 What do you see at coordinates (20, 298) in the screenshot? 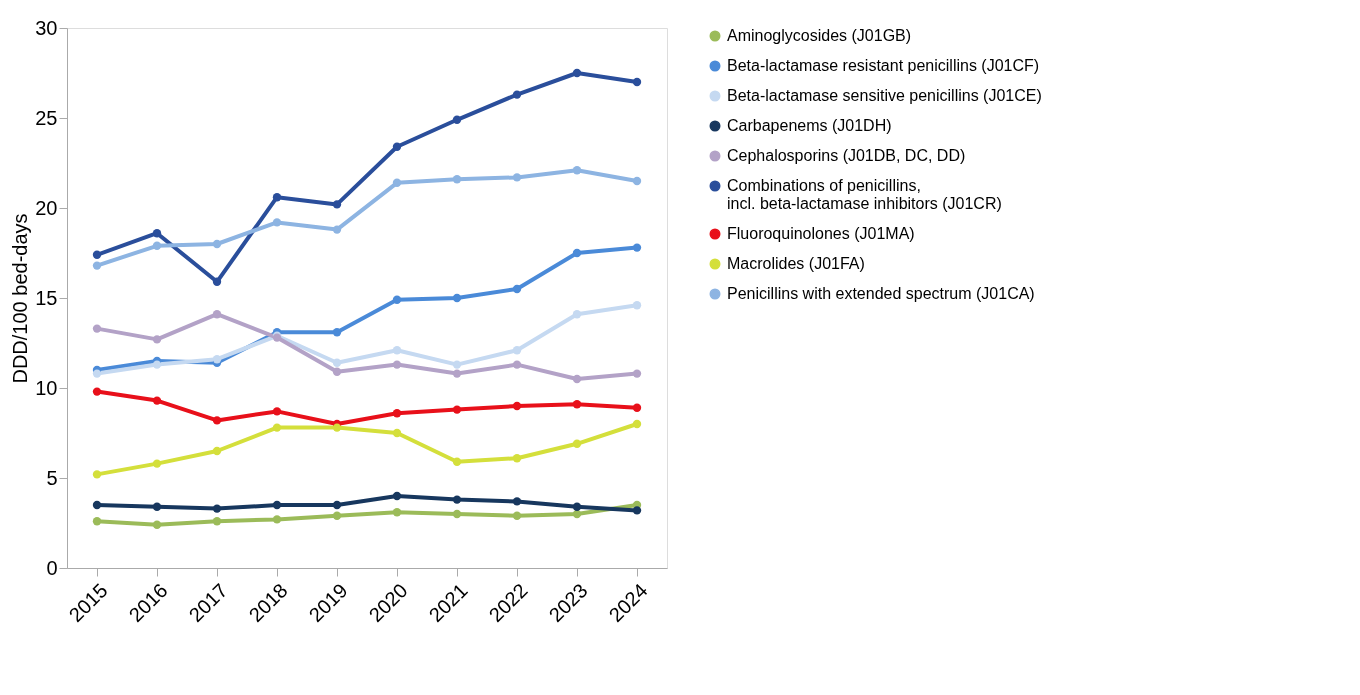
I see `y-axis-title: DDD/100 bed-days` at bounding box center [20, 298].